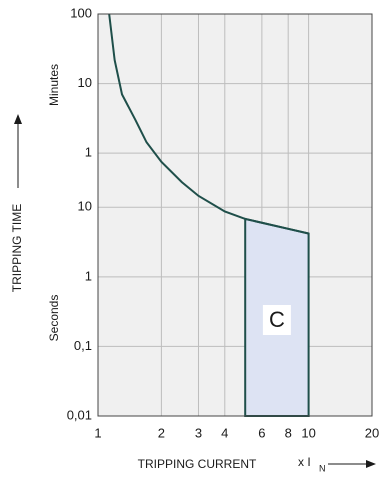 This screenshot has width=380, height=478. Describe the element at coordinates (54, 318) in the screenshot. I see `y-unit-lower: Seconds` at that location.